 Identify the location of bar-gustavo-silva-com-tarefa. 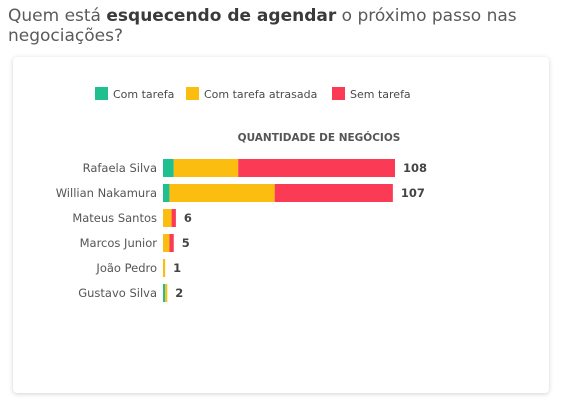
(164, 293).